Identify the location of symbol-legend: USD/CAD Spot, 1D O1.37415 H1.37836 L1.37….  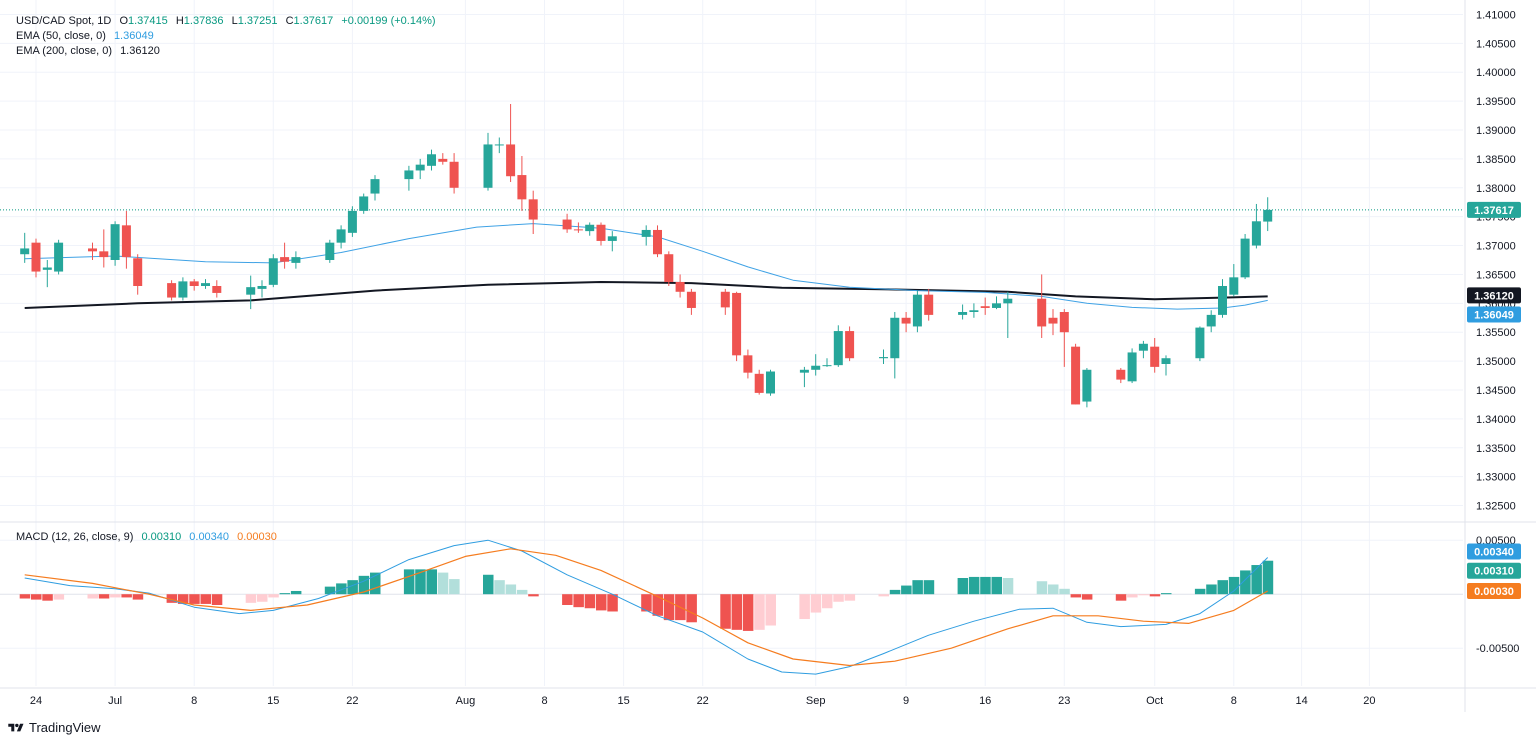
(228, 21).